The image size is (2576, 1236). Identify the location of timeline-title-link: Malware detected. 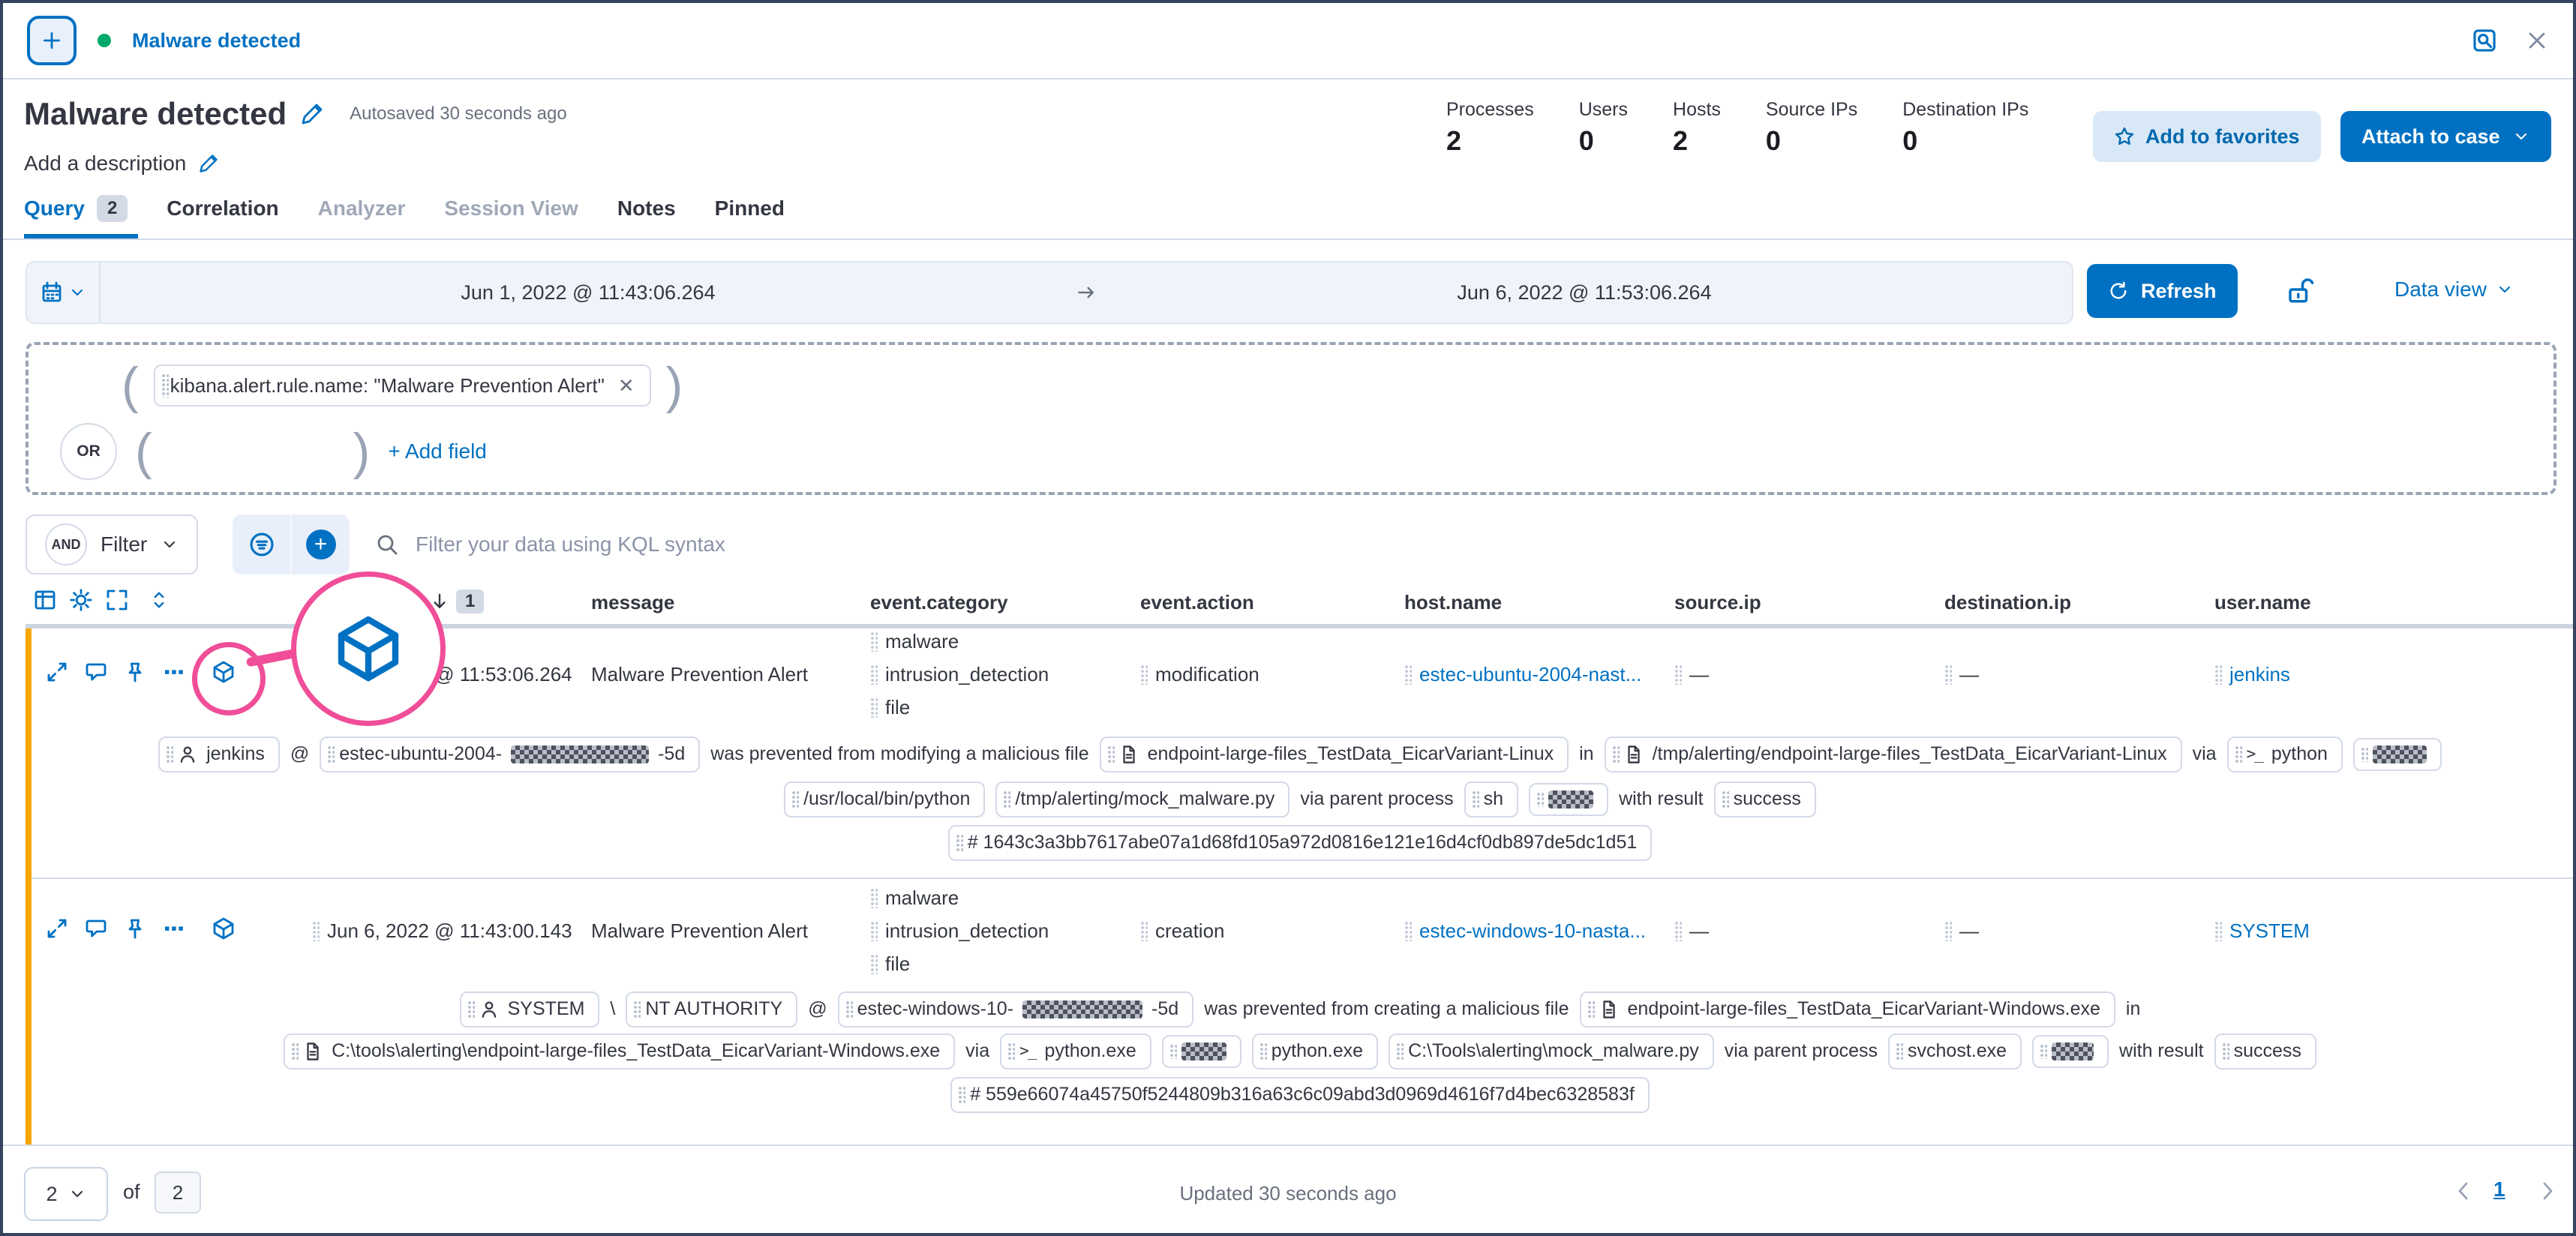
(217, 40).